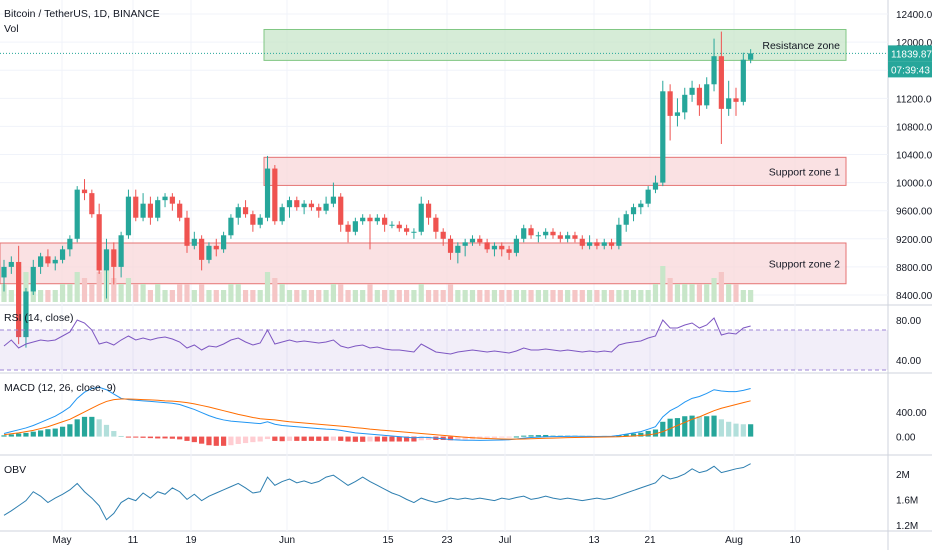  I want to click on time-tick-label: 21, so click(650, 540).